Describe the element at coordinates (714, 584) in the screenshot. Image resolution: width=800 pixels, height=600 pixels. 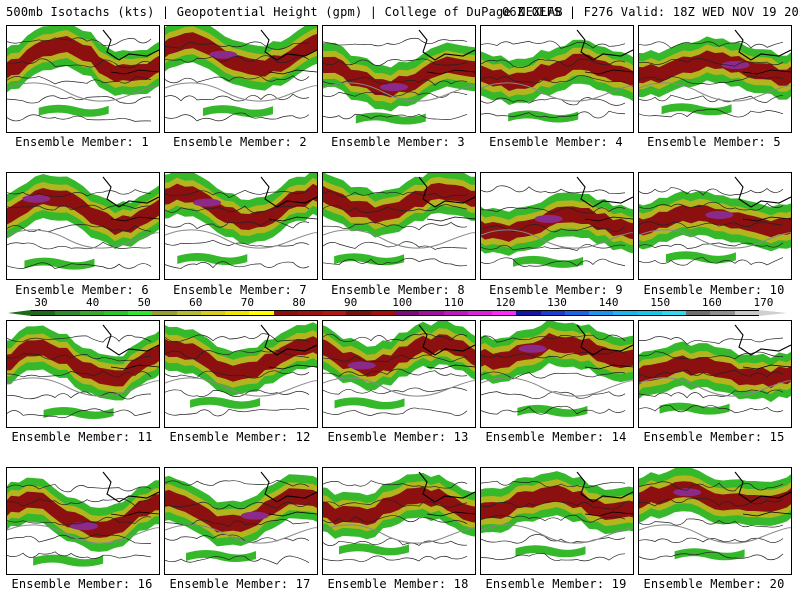
I see `ensemble-member-label: Ensemble Member: 20` at that location.